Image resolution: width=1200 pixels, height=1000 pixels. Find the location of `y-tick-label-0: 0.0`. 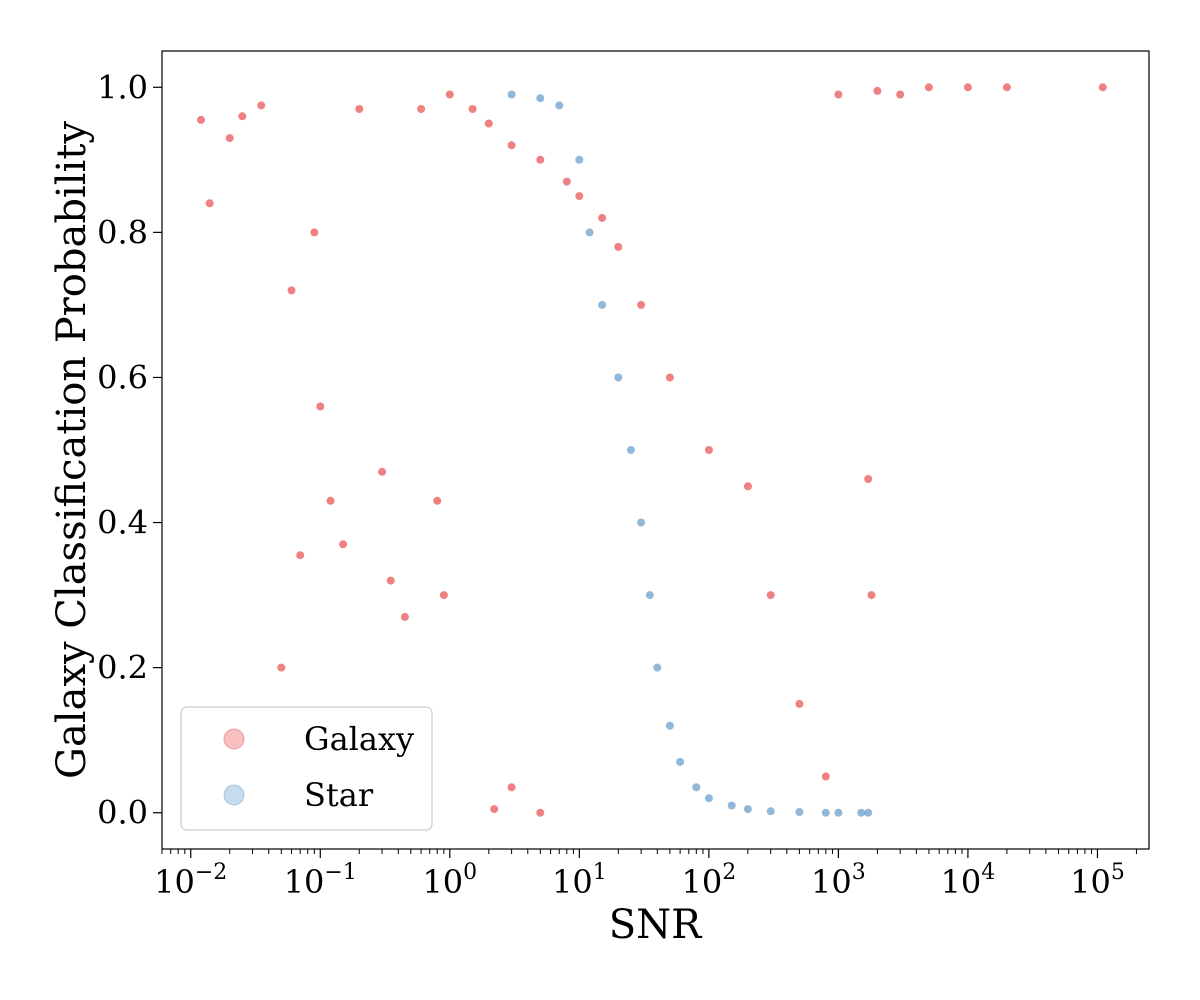

y-tick-label-0: 0.0 is located at coordinates (122, 813).